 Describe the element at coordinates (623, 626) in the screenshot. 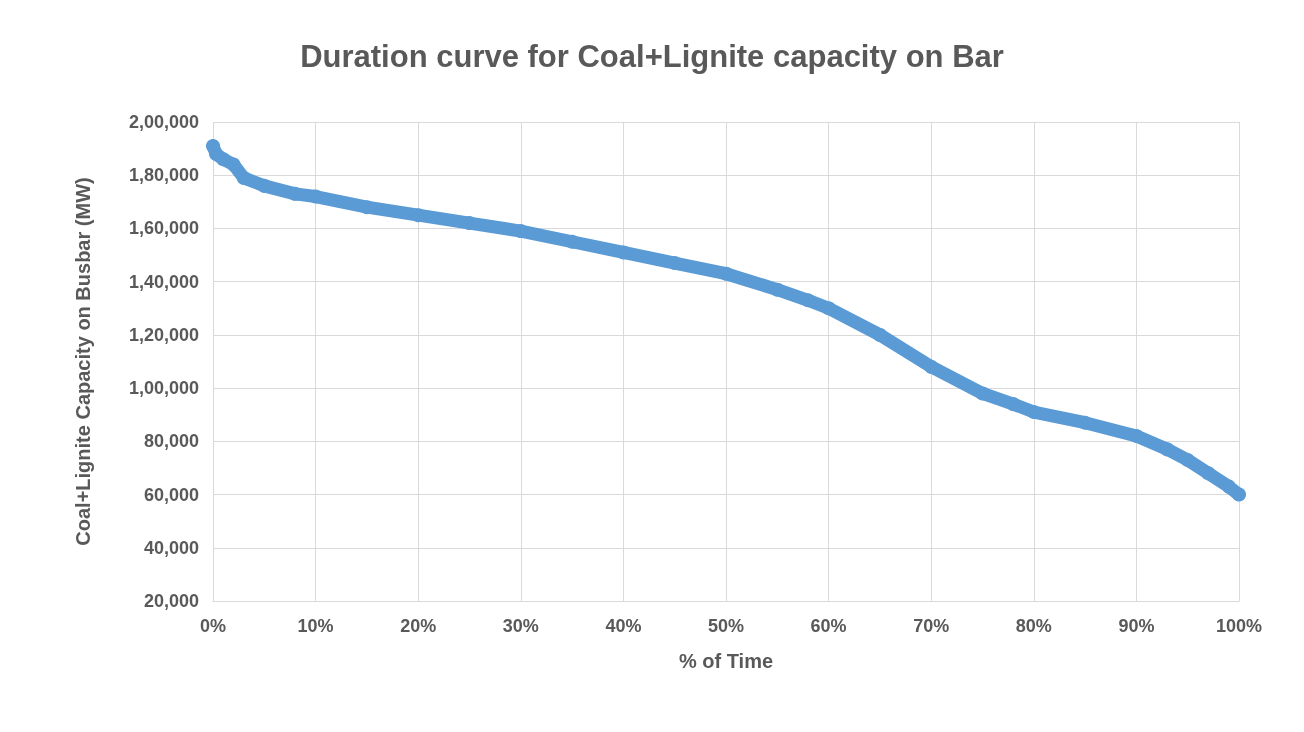

I see `x-tick-label: 40%` at that location.